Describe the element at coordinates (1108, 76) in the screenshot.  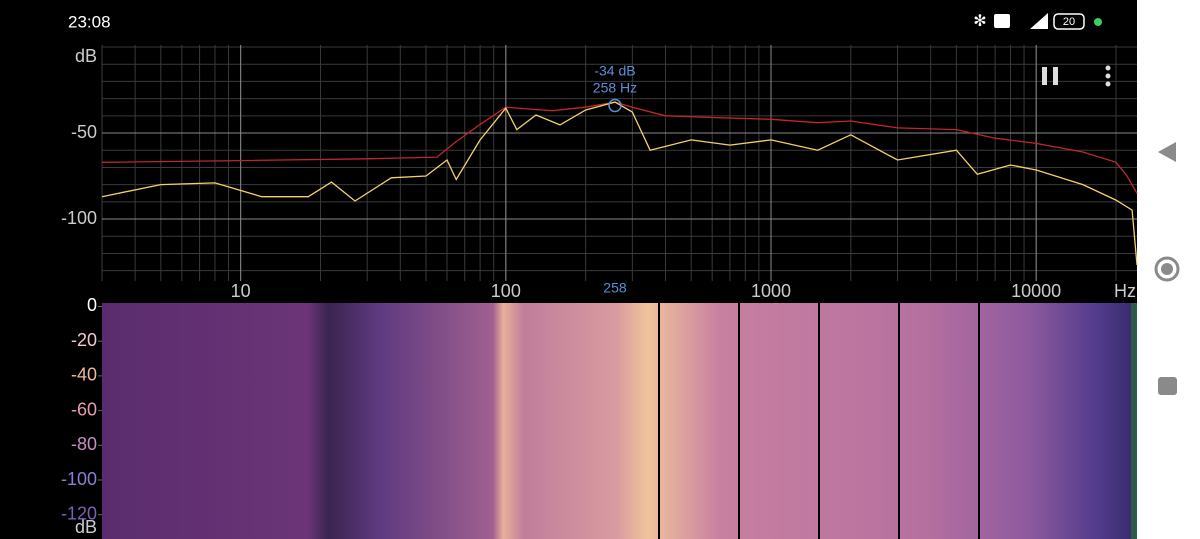
I see `menu-button` at that location.